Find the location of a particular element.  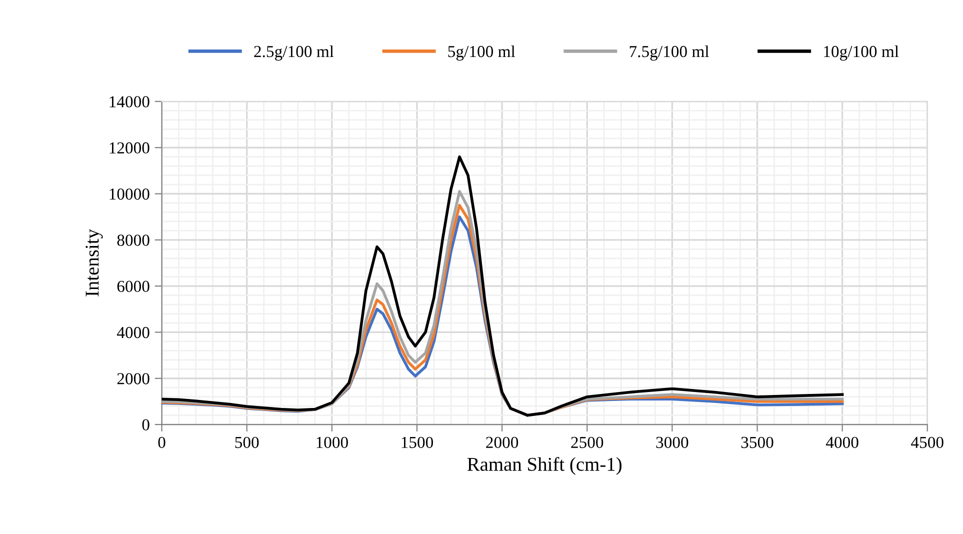

y-tick-label: 0 is located at coordinates (146, 424).